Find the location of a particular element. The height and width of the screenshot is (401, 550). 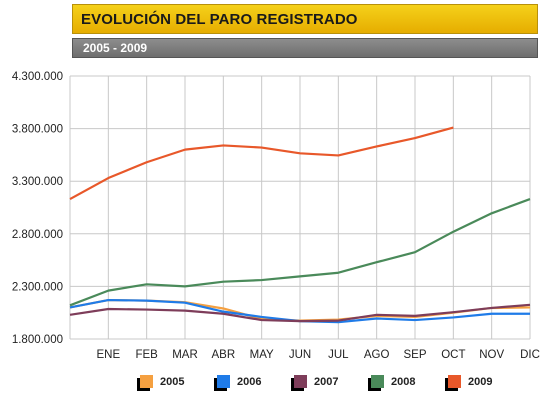

legend-item-2009: 2009 is located at coordinates (486, 381).